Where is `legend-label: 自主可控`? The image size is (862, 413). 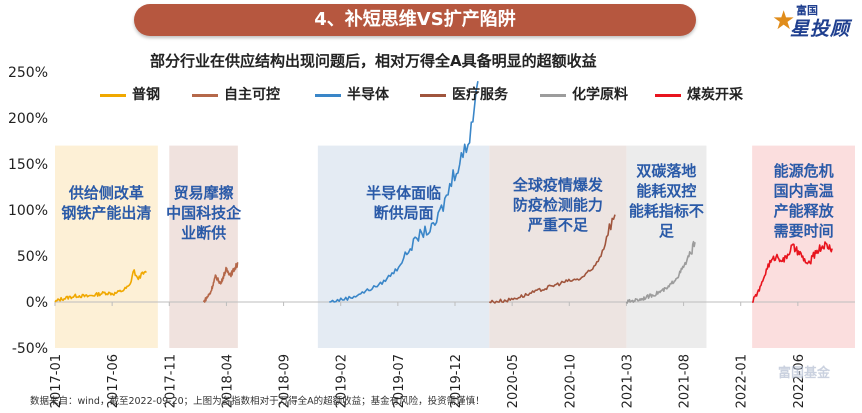 legend-label: 自主可控 is located at coordinates (252, 95).